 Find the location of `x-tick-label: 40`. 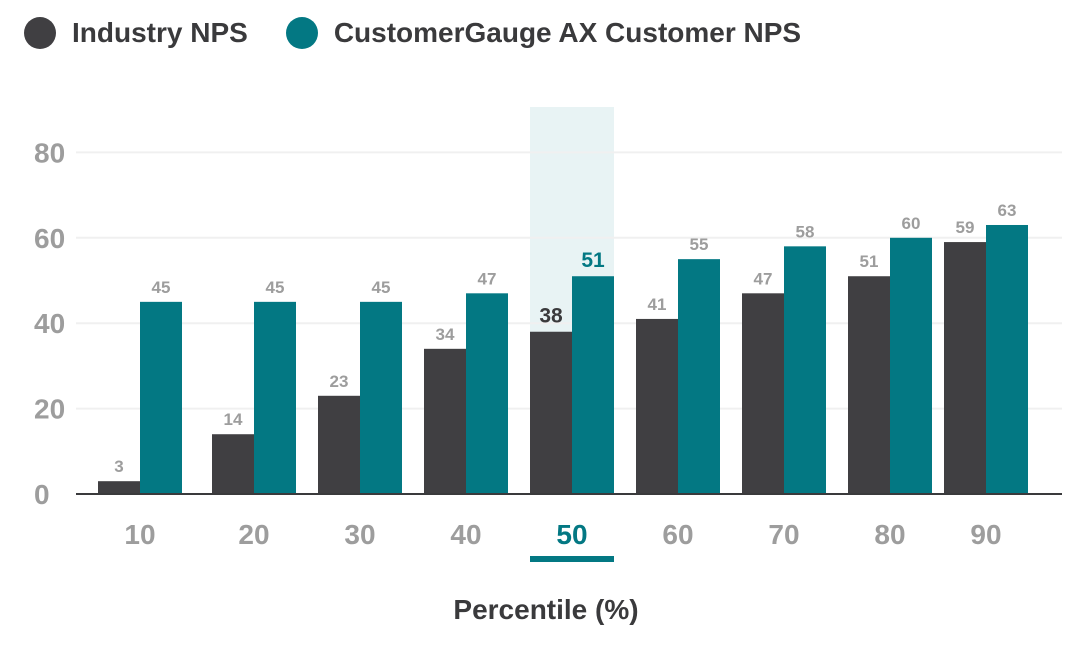

x-tick-label: 40 is located at coordinates (465, 534).